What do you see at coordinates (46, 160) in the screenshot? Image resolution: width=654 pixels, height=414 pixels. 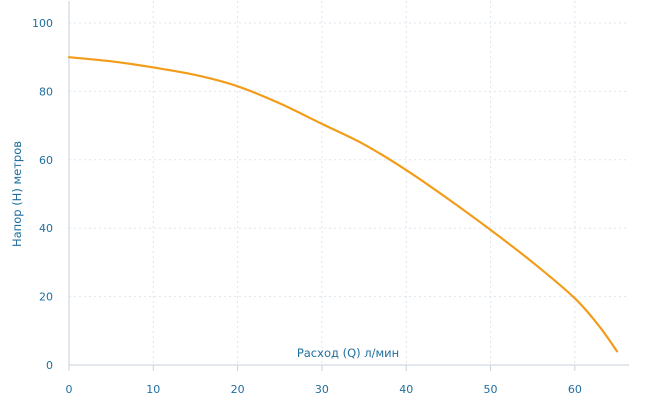 I see `y-tick-label: 60` at bounding box center [46, 160].